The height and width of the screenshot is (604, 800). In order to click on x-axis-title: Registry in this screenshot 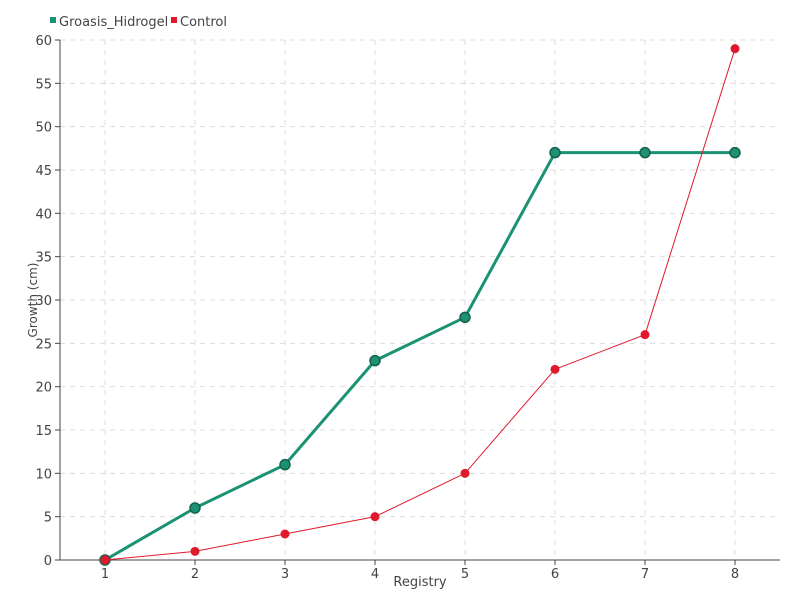, I will do `click(420, 582)`.